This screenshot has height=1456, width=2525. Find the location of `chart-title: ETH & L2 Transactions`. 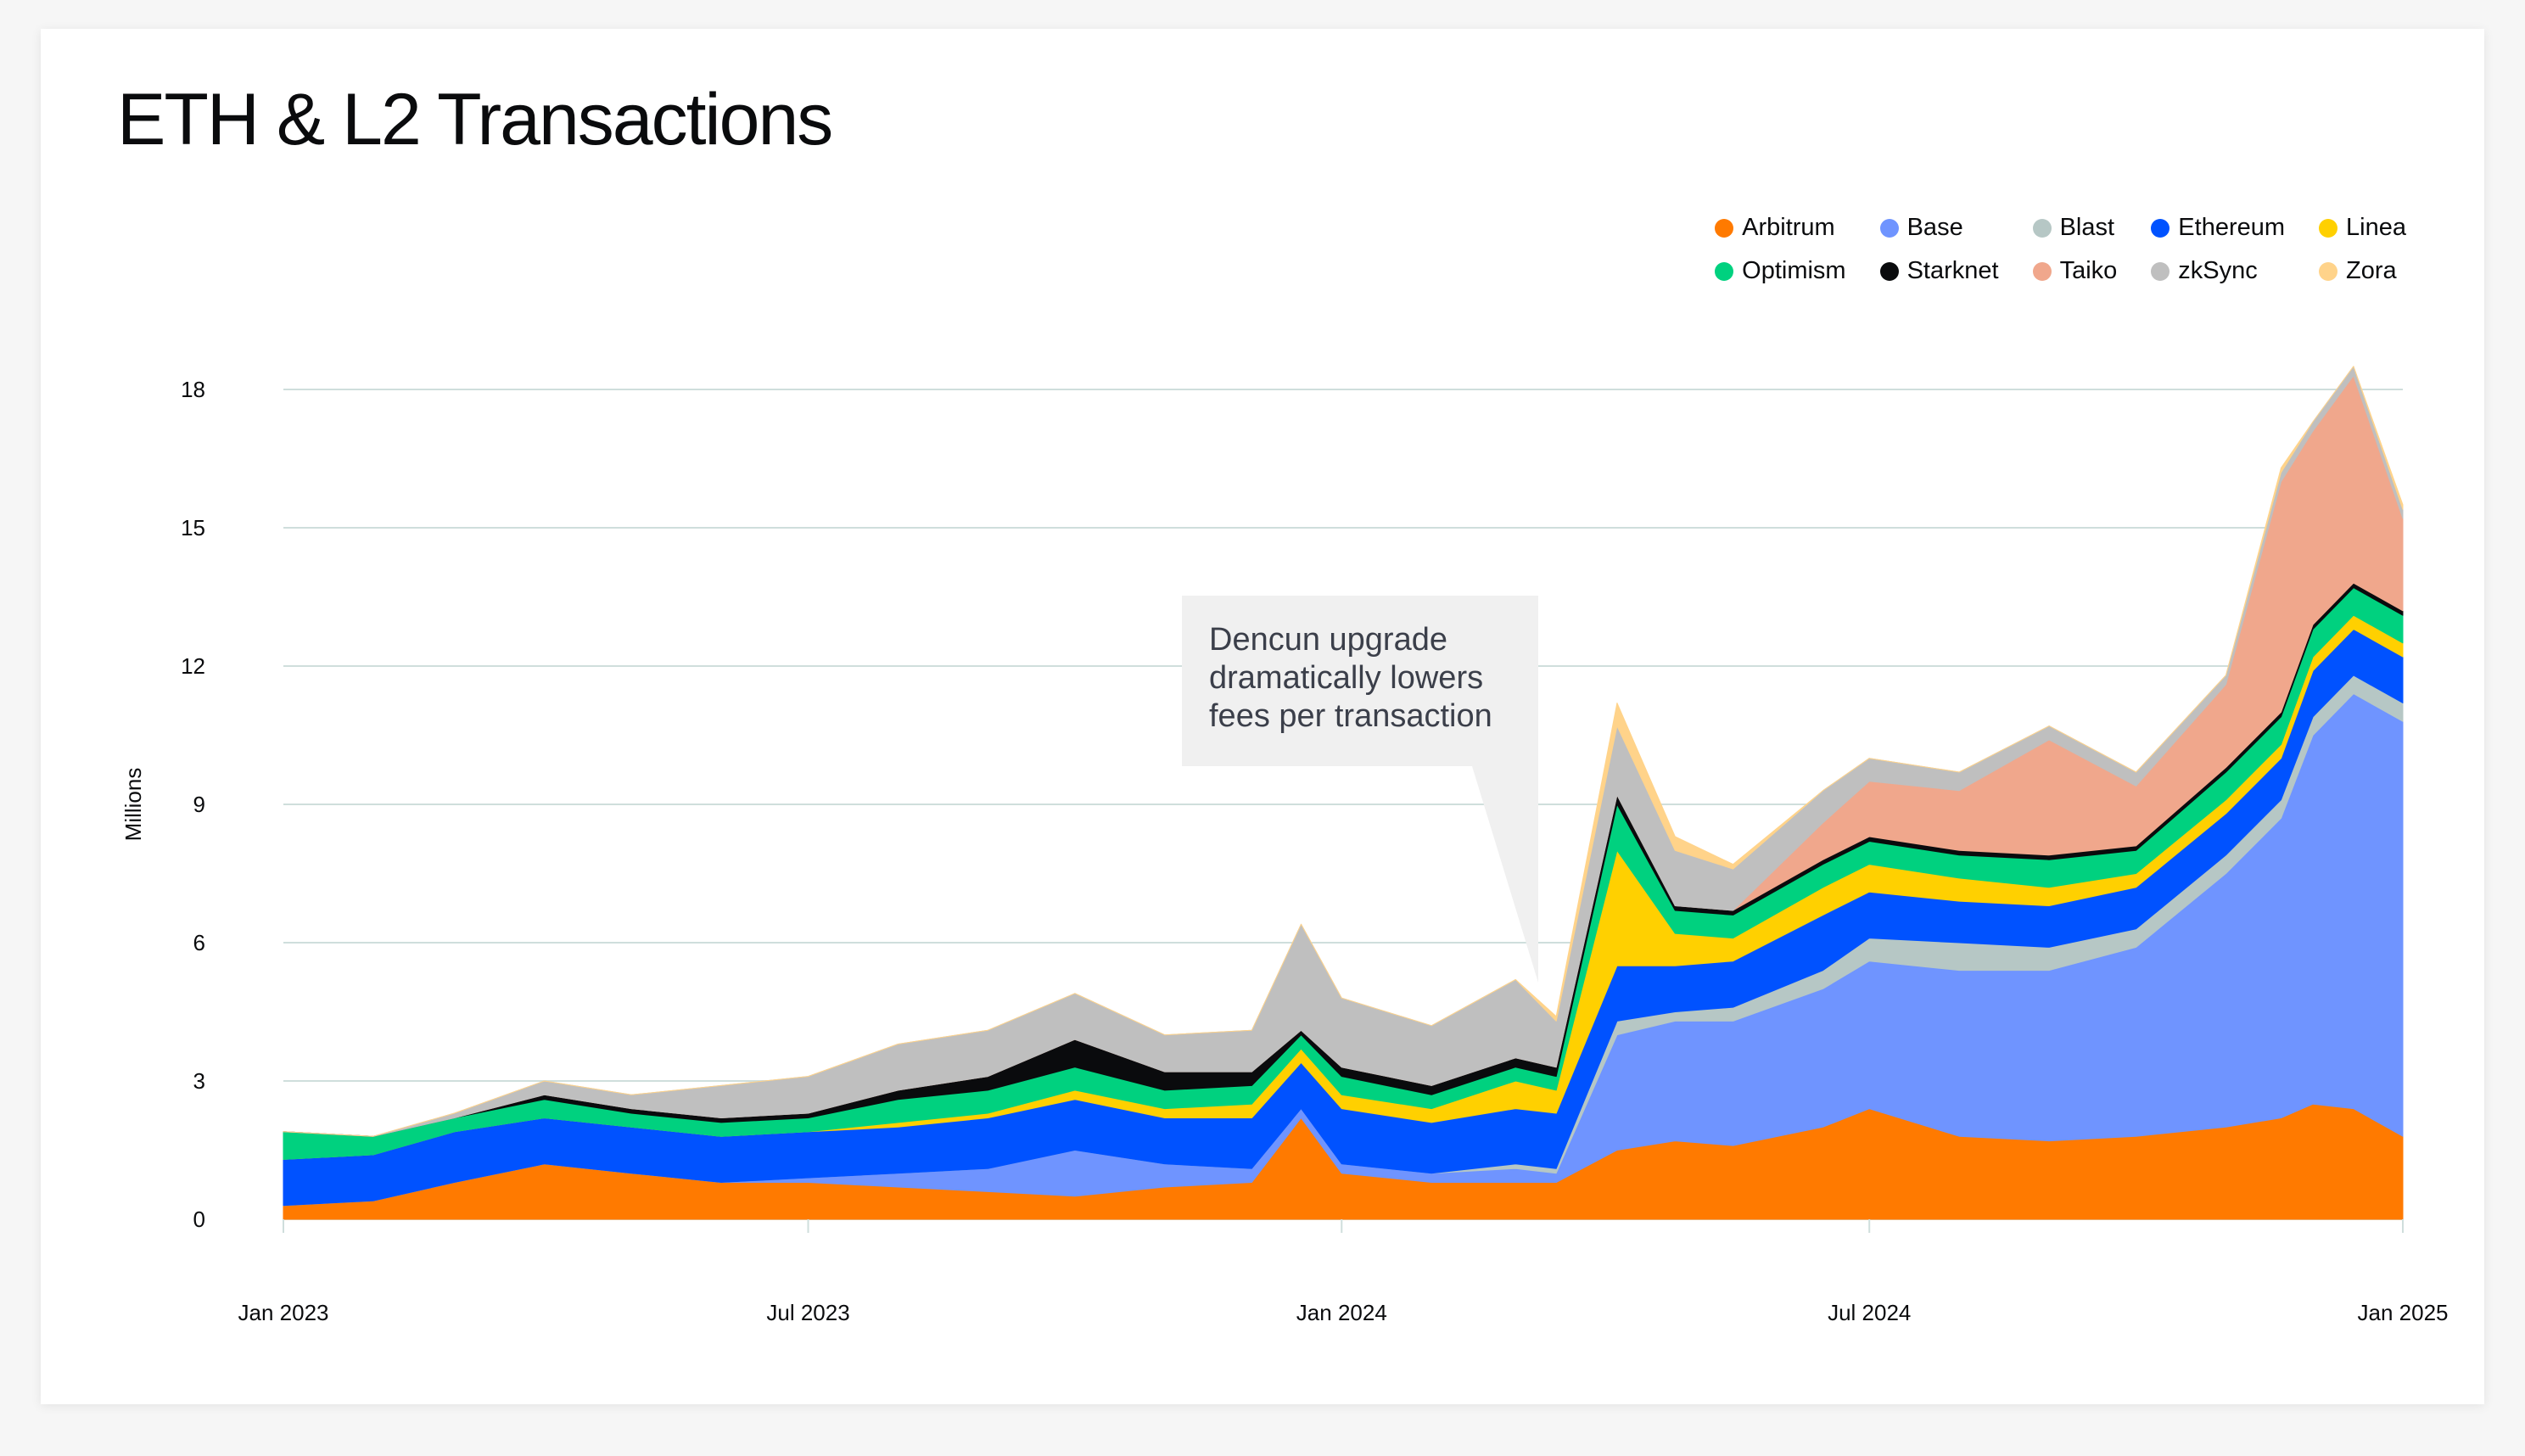

chart-title: ETH & L2 Transactions is located at coordinates (475, 120).